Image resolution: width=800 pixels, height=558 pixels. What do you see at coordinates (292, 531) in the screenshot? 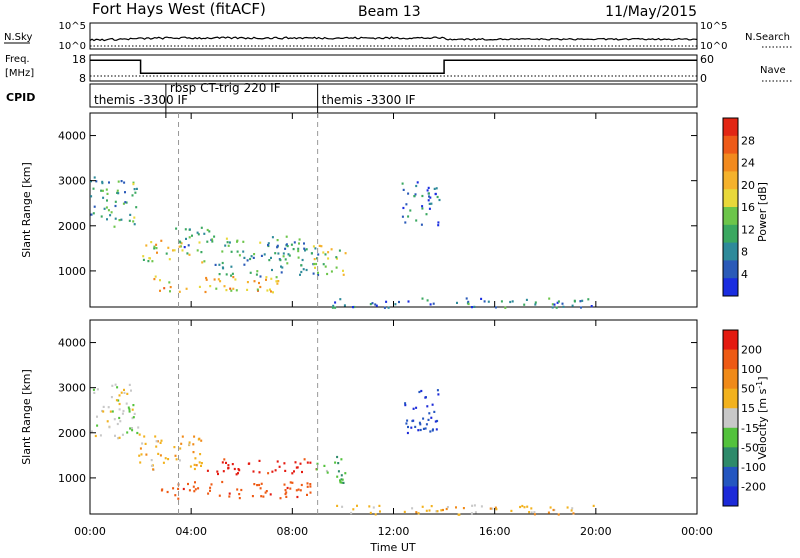
I see `x-tick-label: 08:00` at bounding box center [292, 531].